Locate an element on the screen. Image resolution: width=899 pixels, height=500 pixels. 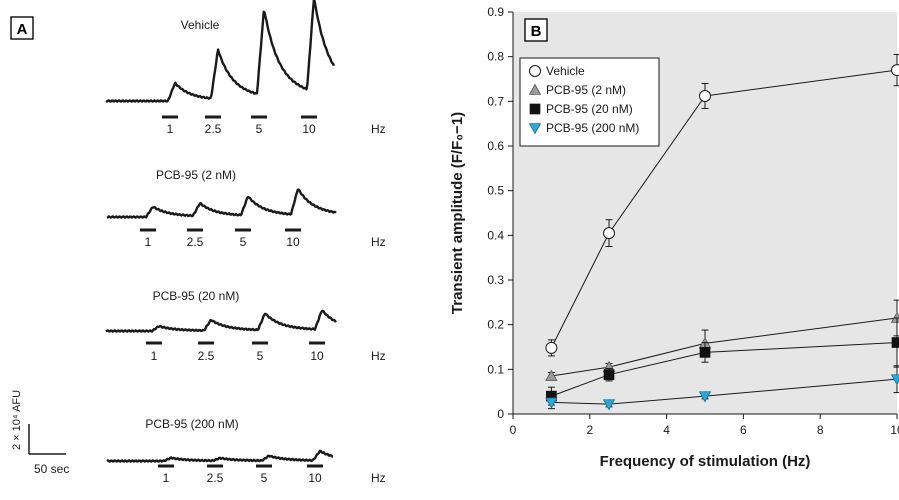
x-ticks: 0 2 4 6 8 10 is located at coordinates (704, 425).